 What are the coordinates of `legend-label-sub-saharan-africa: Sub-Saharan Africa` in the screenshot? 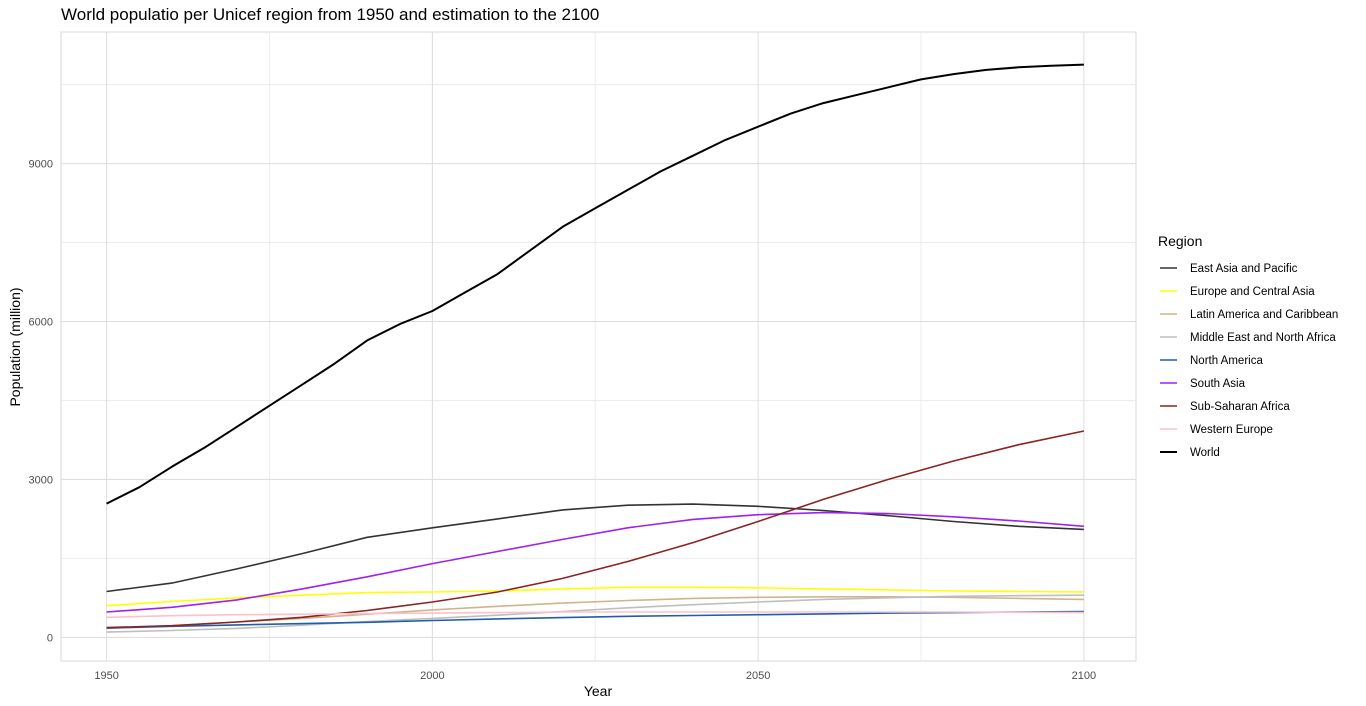 It's located at (1240, 407).